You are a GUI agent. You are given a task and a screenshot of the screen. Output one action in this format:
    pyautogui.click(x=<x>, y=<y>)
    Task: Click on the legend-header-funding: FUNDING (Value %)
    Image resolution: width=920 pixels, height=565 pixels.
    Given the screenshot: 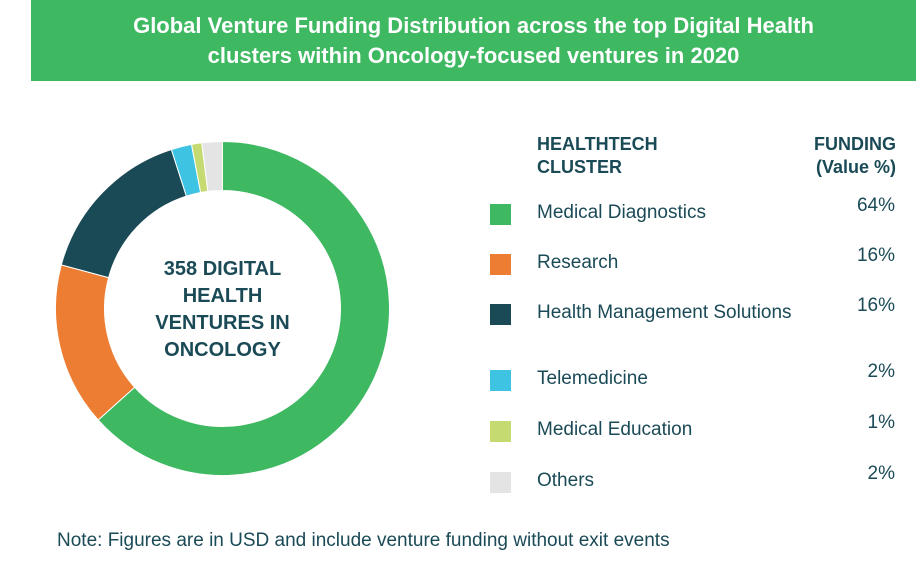 What is the action you would take?
    pyautogui.click(x=855, y=156)
    